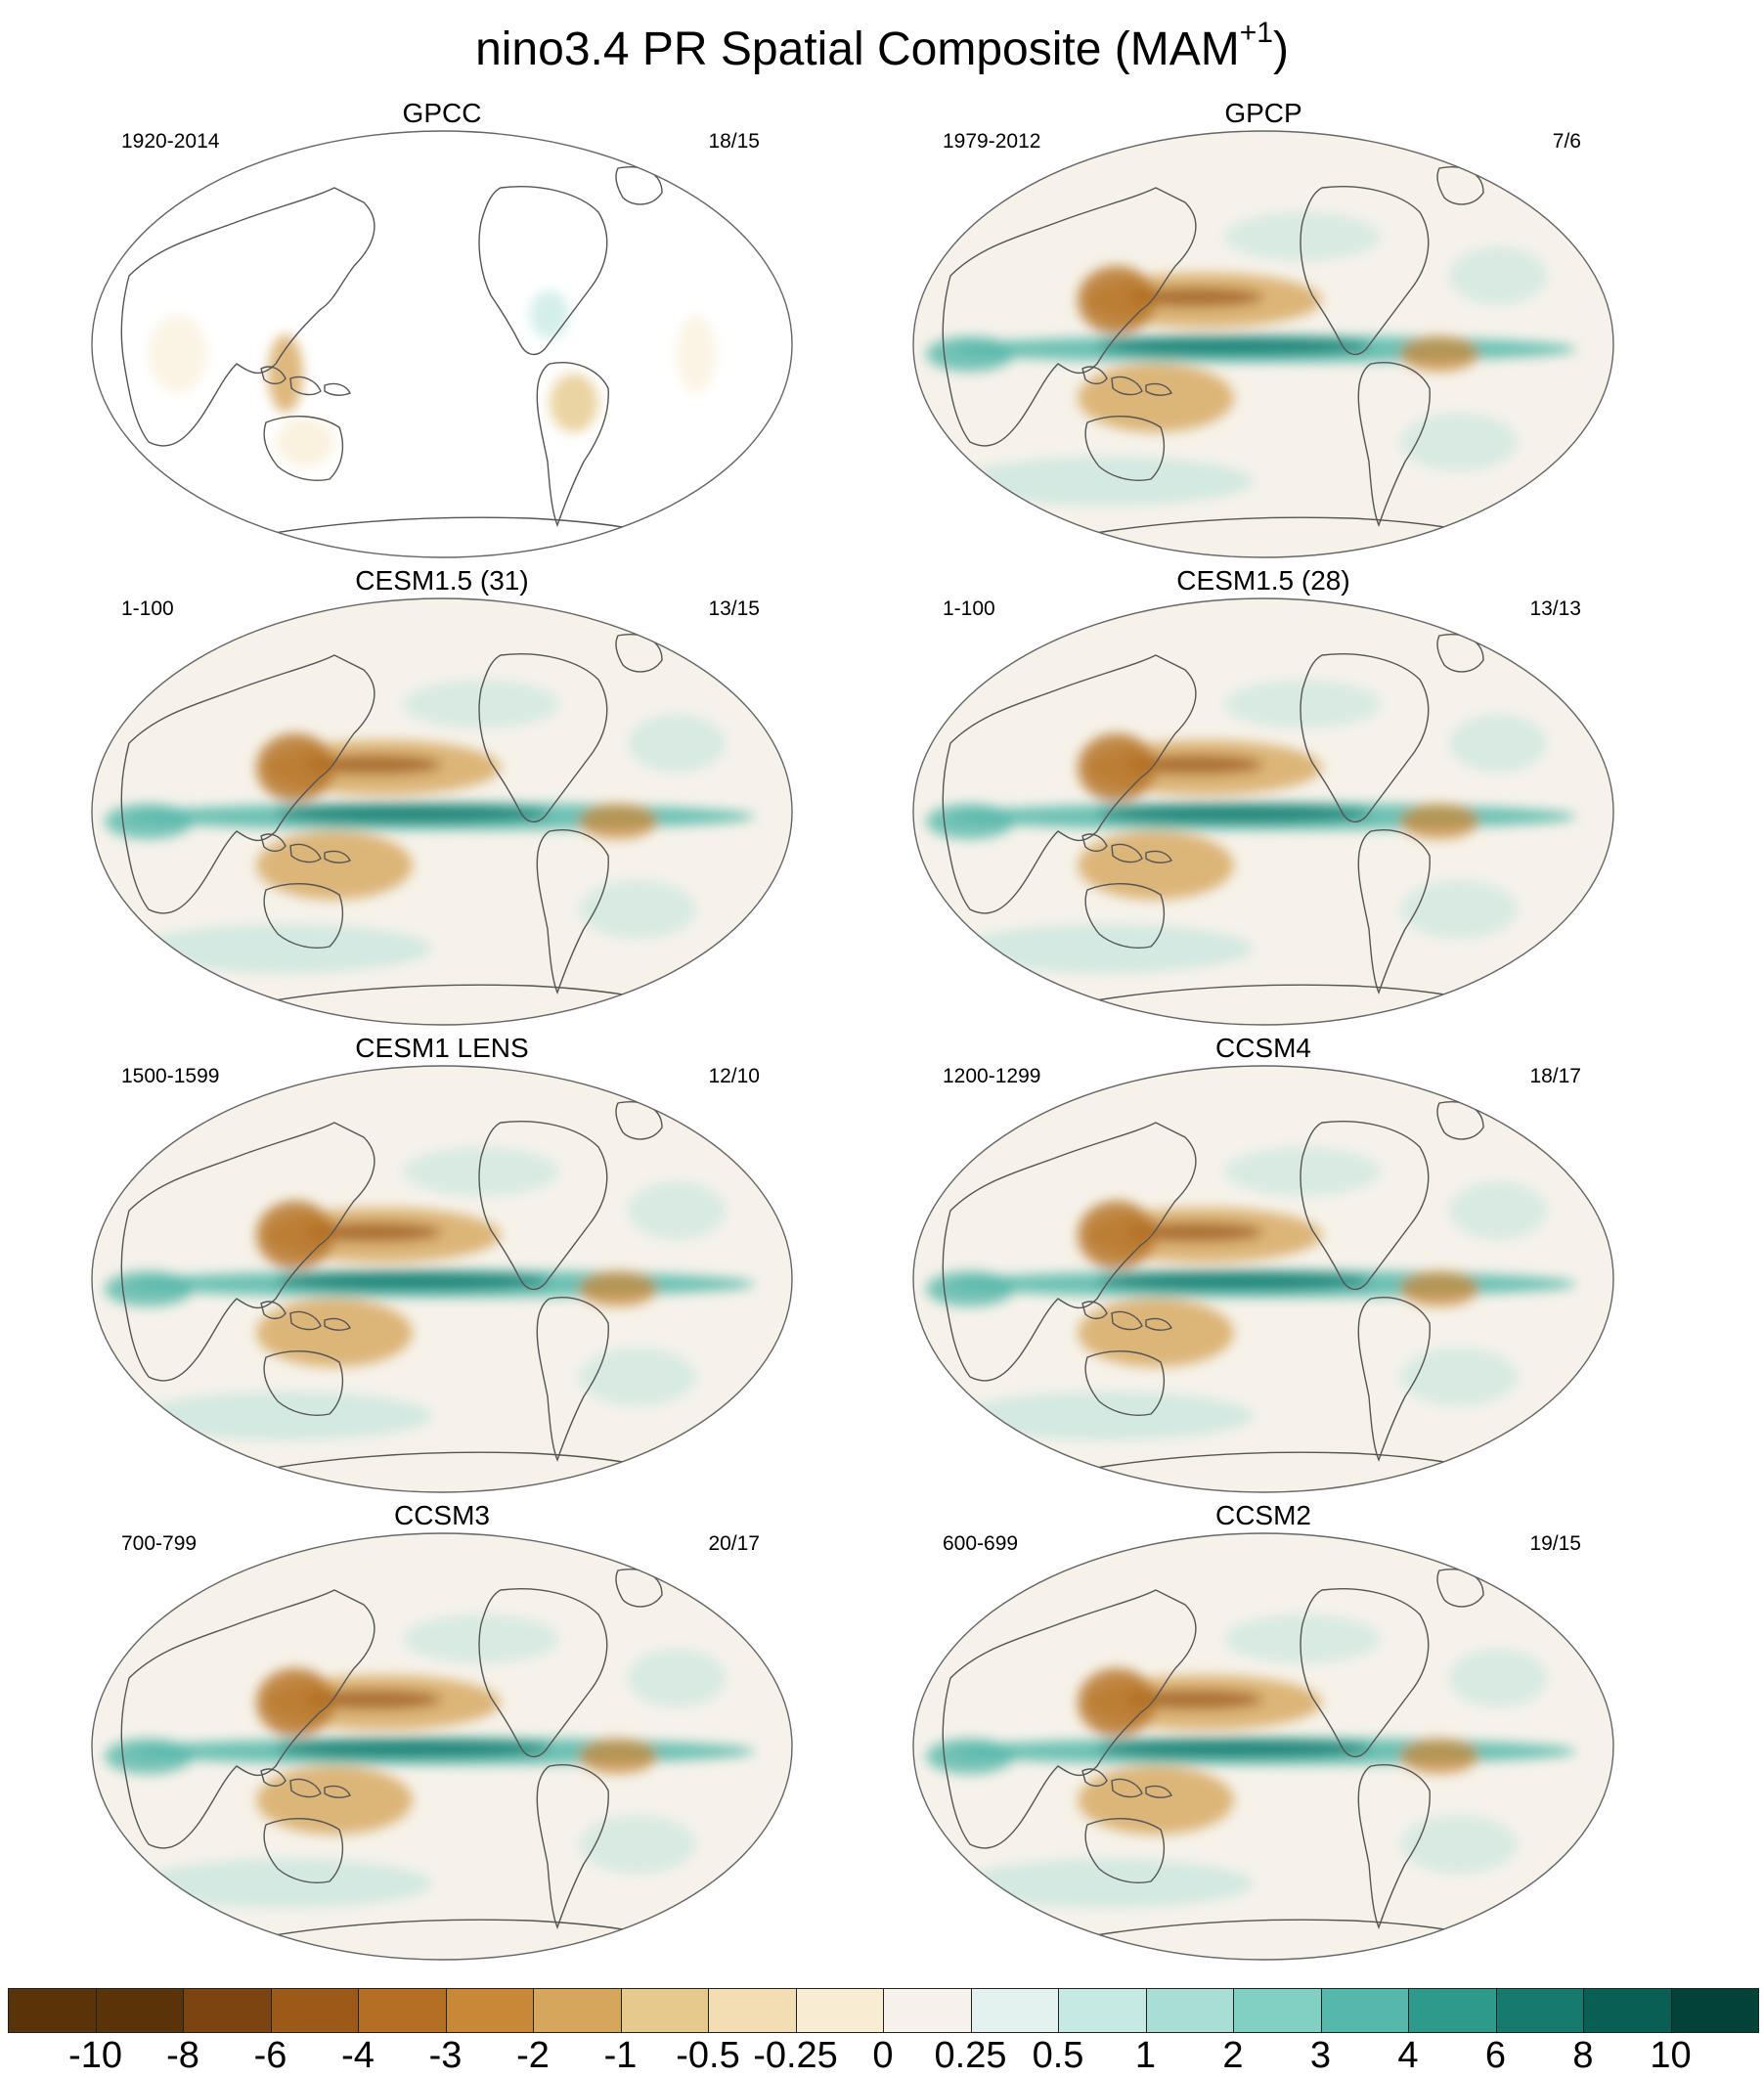  I want to click on panel-ratio: 7/6, so click(1566, 141).